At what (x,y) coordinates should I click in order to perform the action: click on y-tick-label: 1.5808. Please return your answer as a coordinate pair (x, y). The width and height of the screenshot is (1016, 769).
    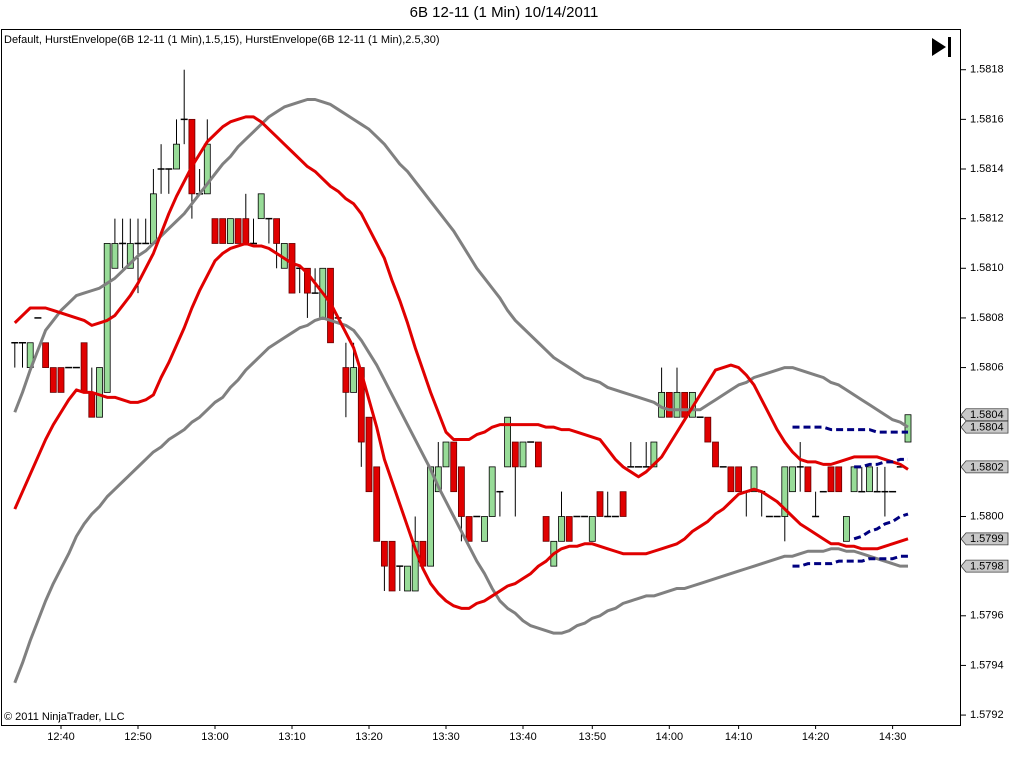
    Looking at the image, I should click on (987, 318).